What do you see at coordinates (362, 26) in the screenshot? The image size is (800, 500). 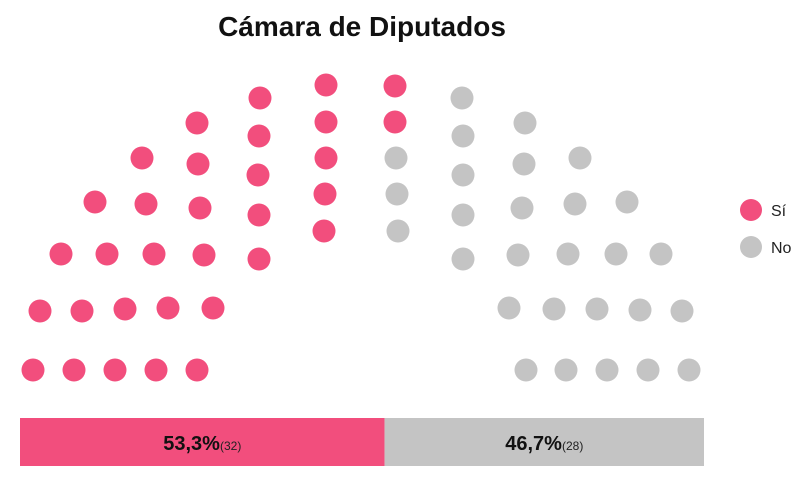 I see `chart-title: Cámara de Diputados` at bounding box center [362, 26].